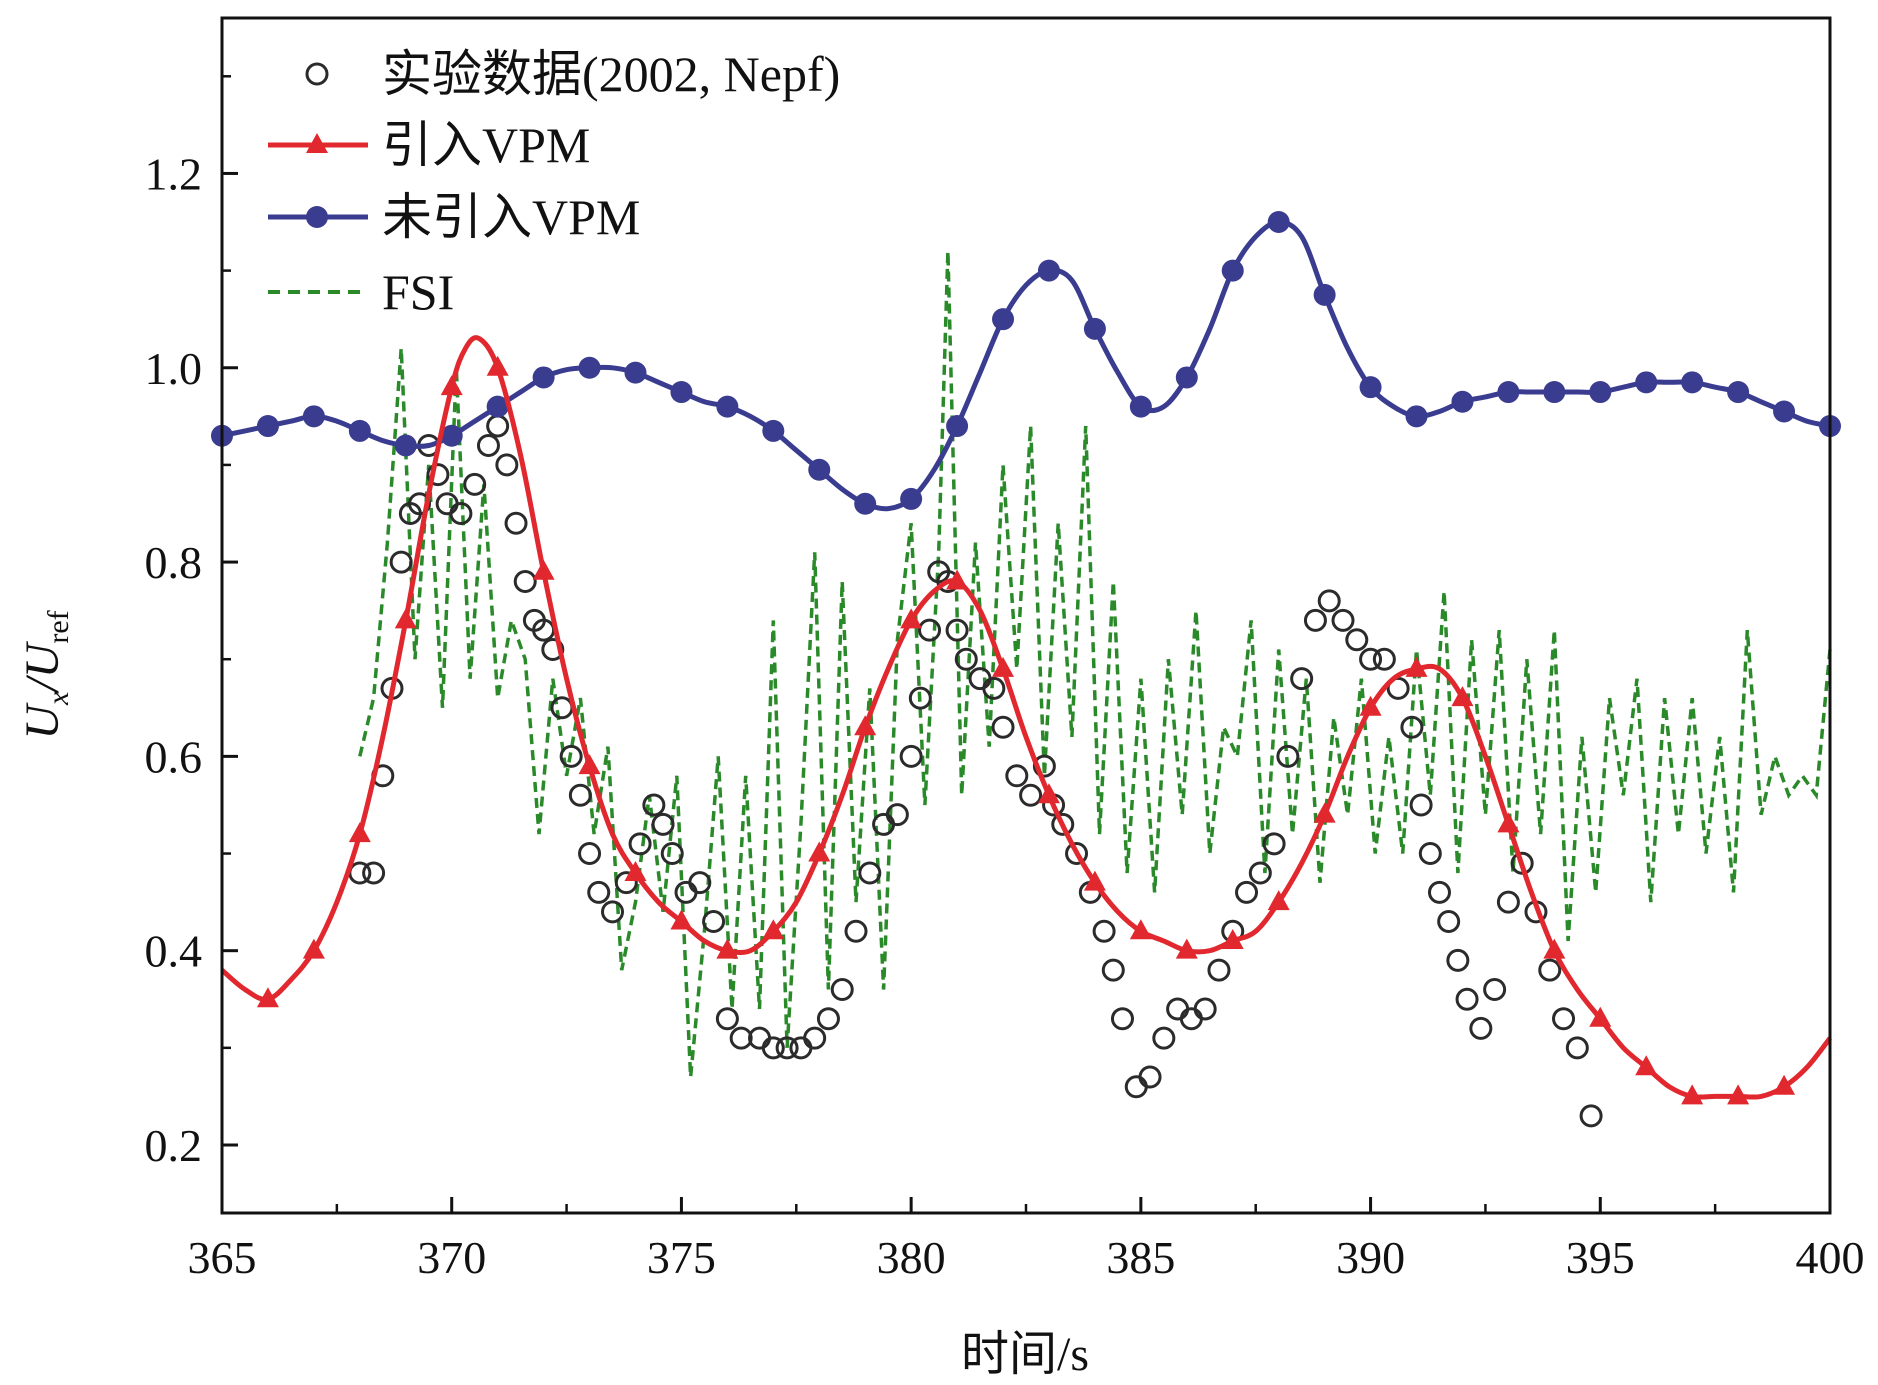  What do you see at coordinates (174, 1145) in the screenshot?
I see `y-tick-label: 0.2` at bounding box center [174, 1145].